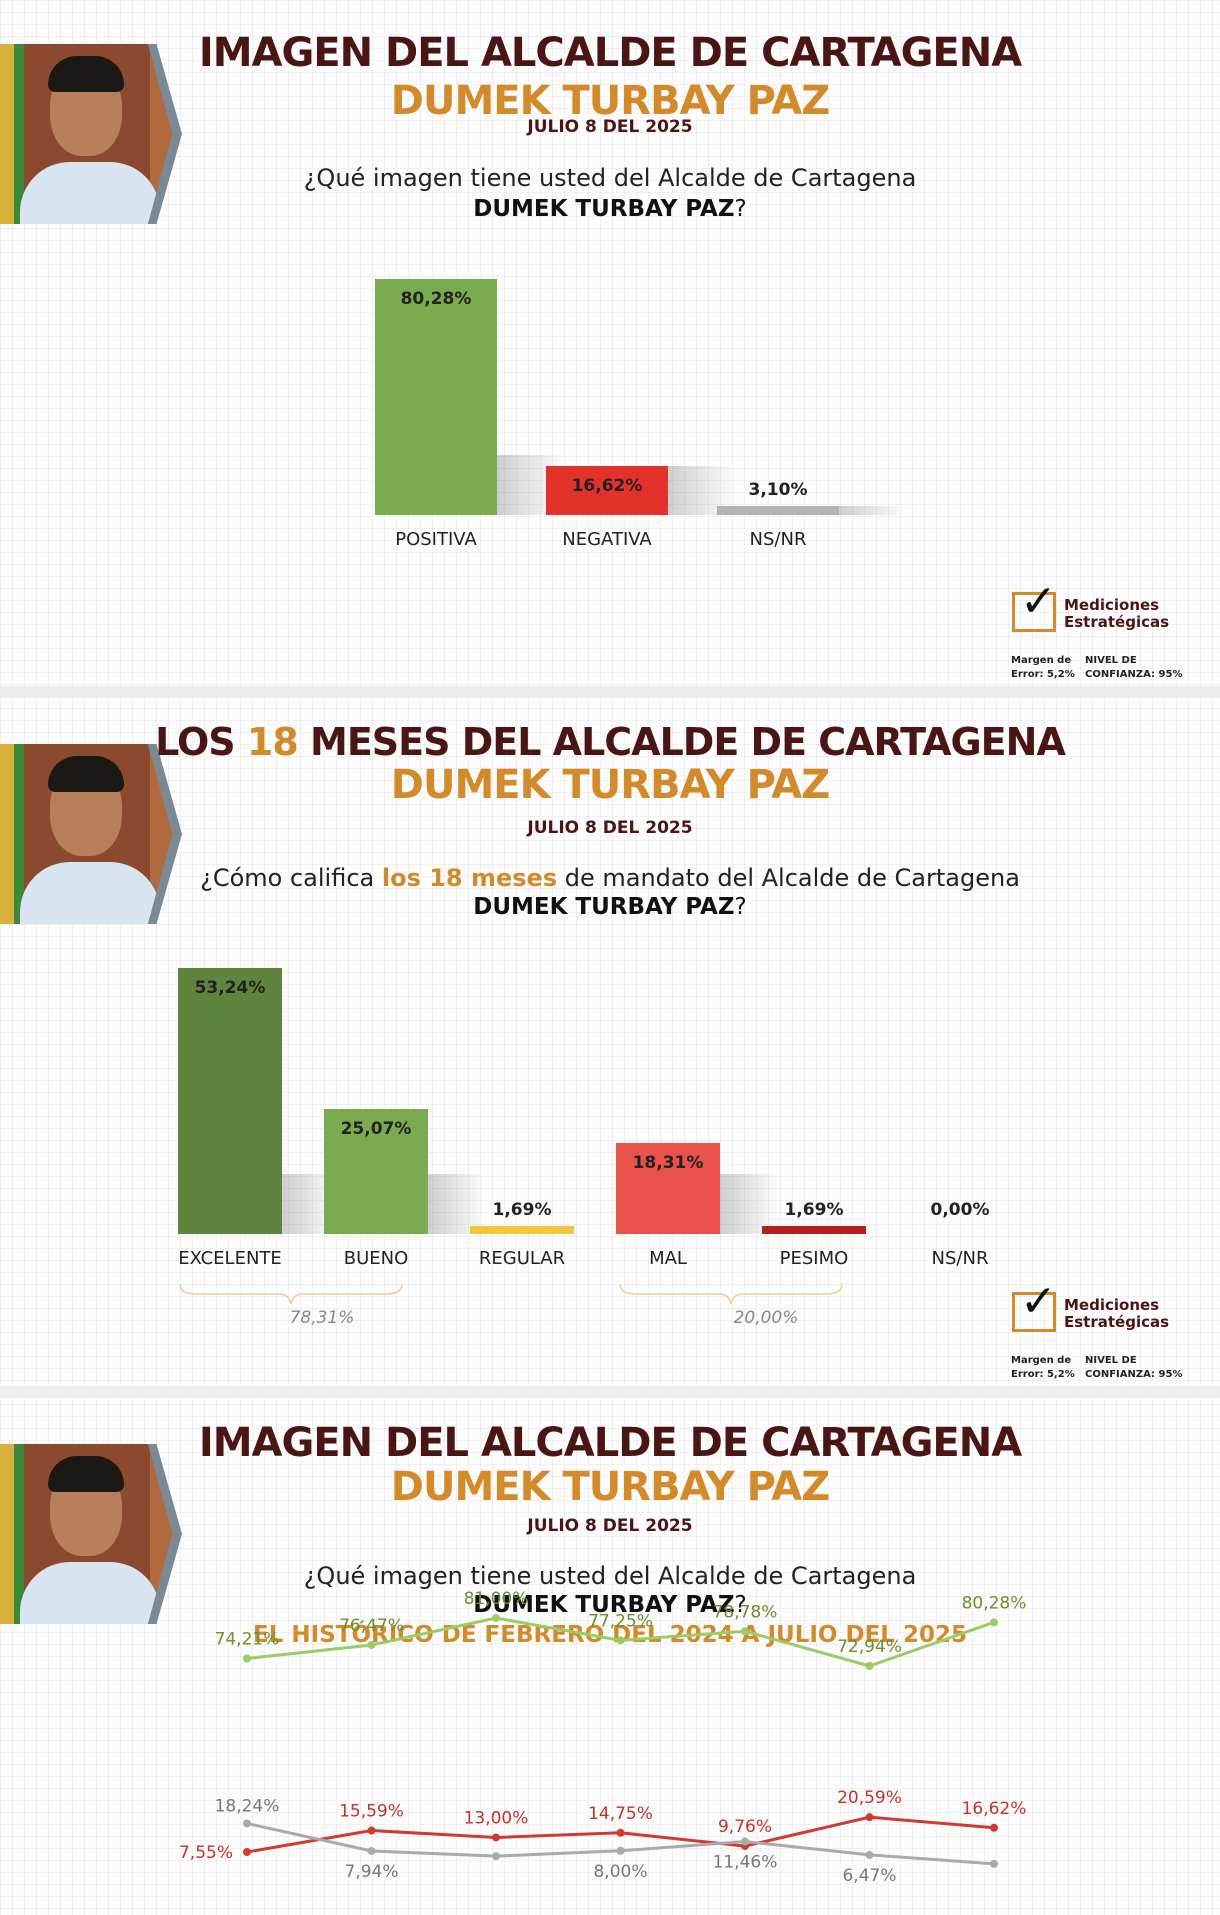 Image resolution: width=1220 pixels, height=1915 pixels. What do you see at coordinates (610, 742) in the screenshot?
I see `page-title: LOS 18 MESES DEL ALCALDE DE CARTAGENA` at bounding box center [610, 742].